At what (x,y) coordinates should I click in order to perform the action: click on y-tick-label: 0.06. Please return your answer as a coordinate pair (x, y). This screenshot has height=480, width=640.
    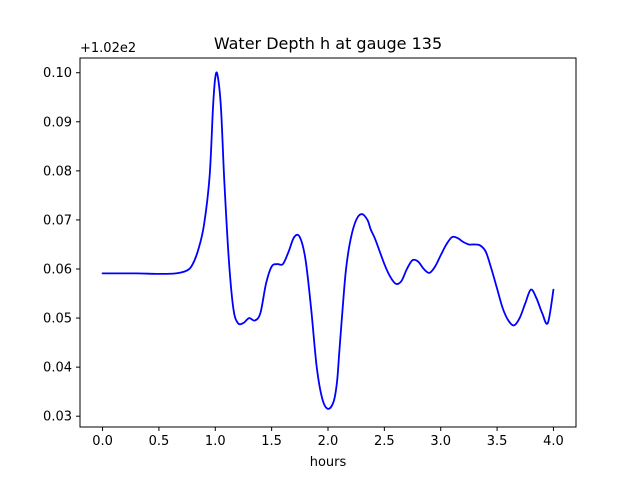
    Looking at the image, I should click on (57, 269).